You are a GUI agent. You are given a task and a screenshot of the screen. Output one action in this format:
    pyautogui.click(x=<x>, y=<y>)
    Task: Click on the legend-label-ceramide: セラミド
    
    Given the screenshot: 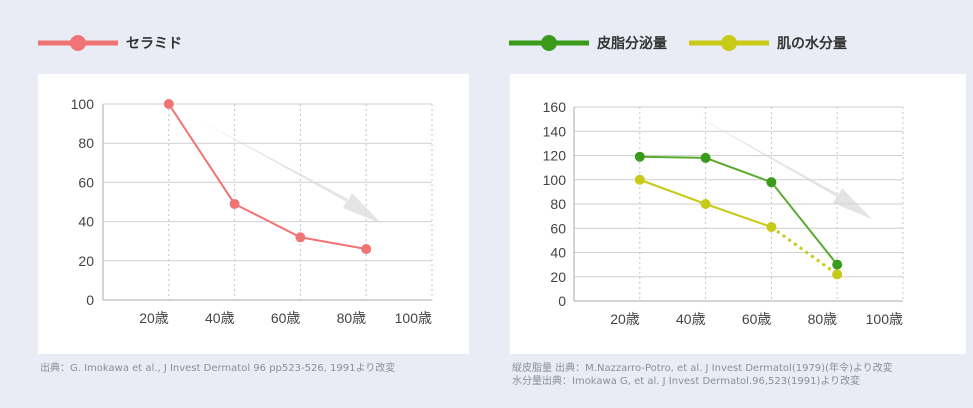 What is the action you would take?
    pyautogui.click(x=154, y=44)
    